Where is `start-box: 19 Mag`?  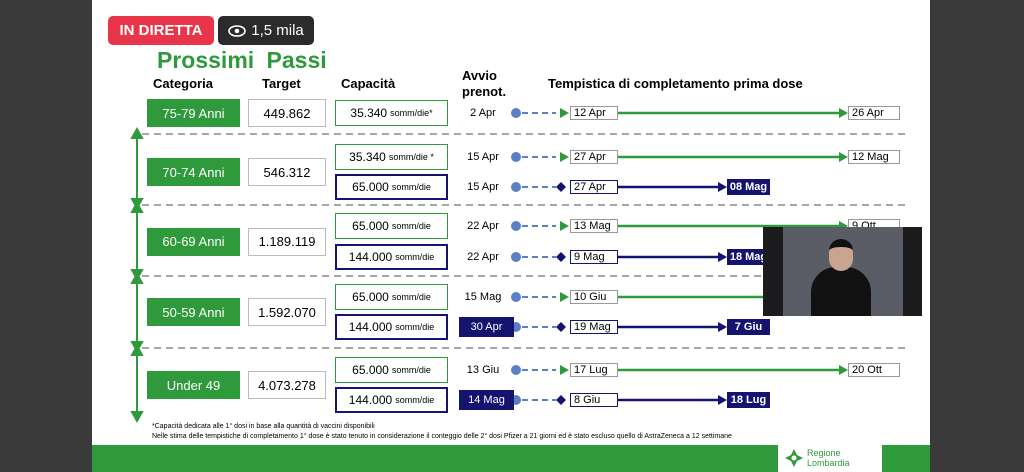 start-box: 19 Mag is located at coordinates (594, 327).